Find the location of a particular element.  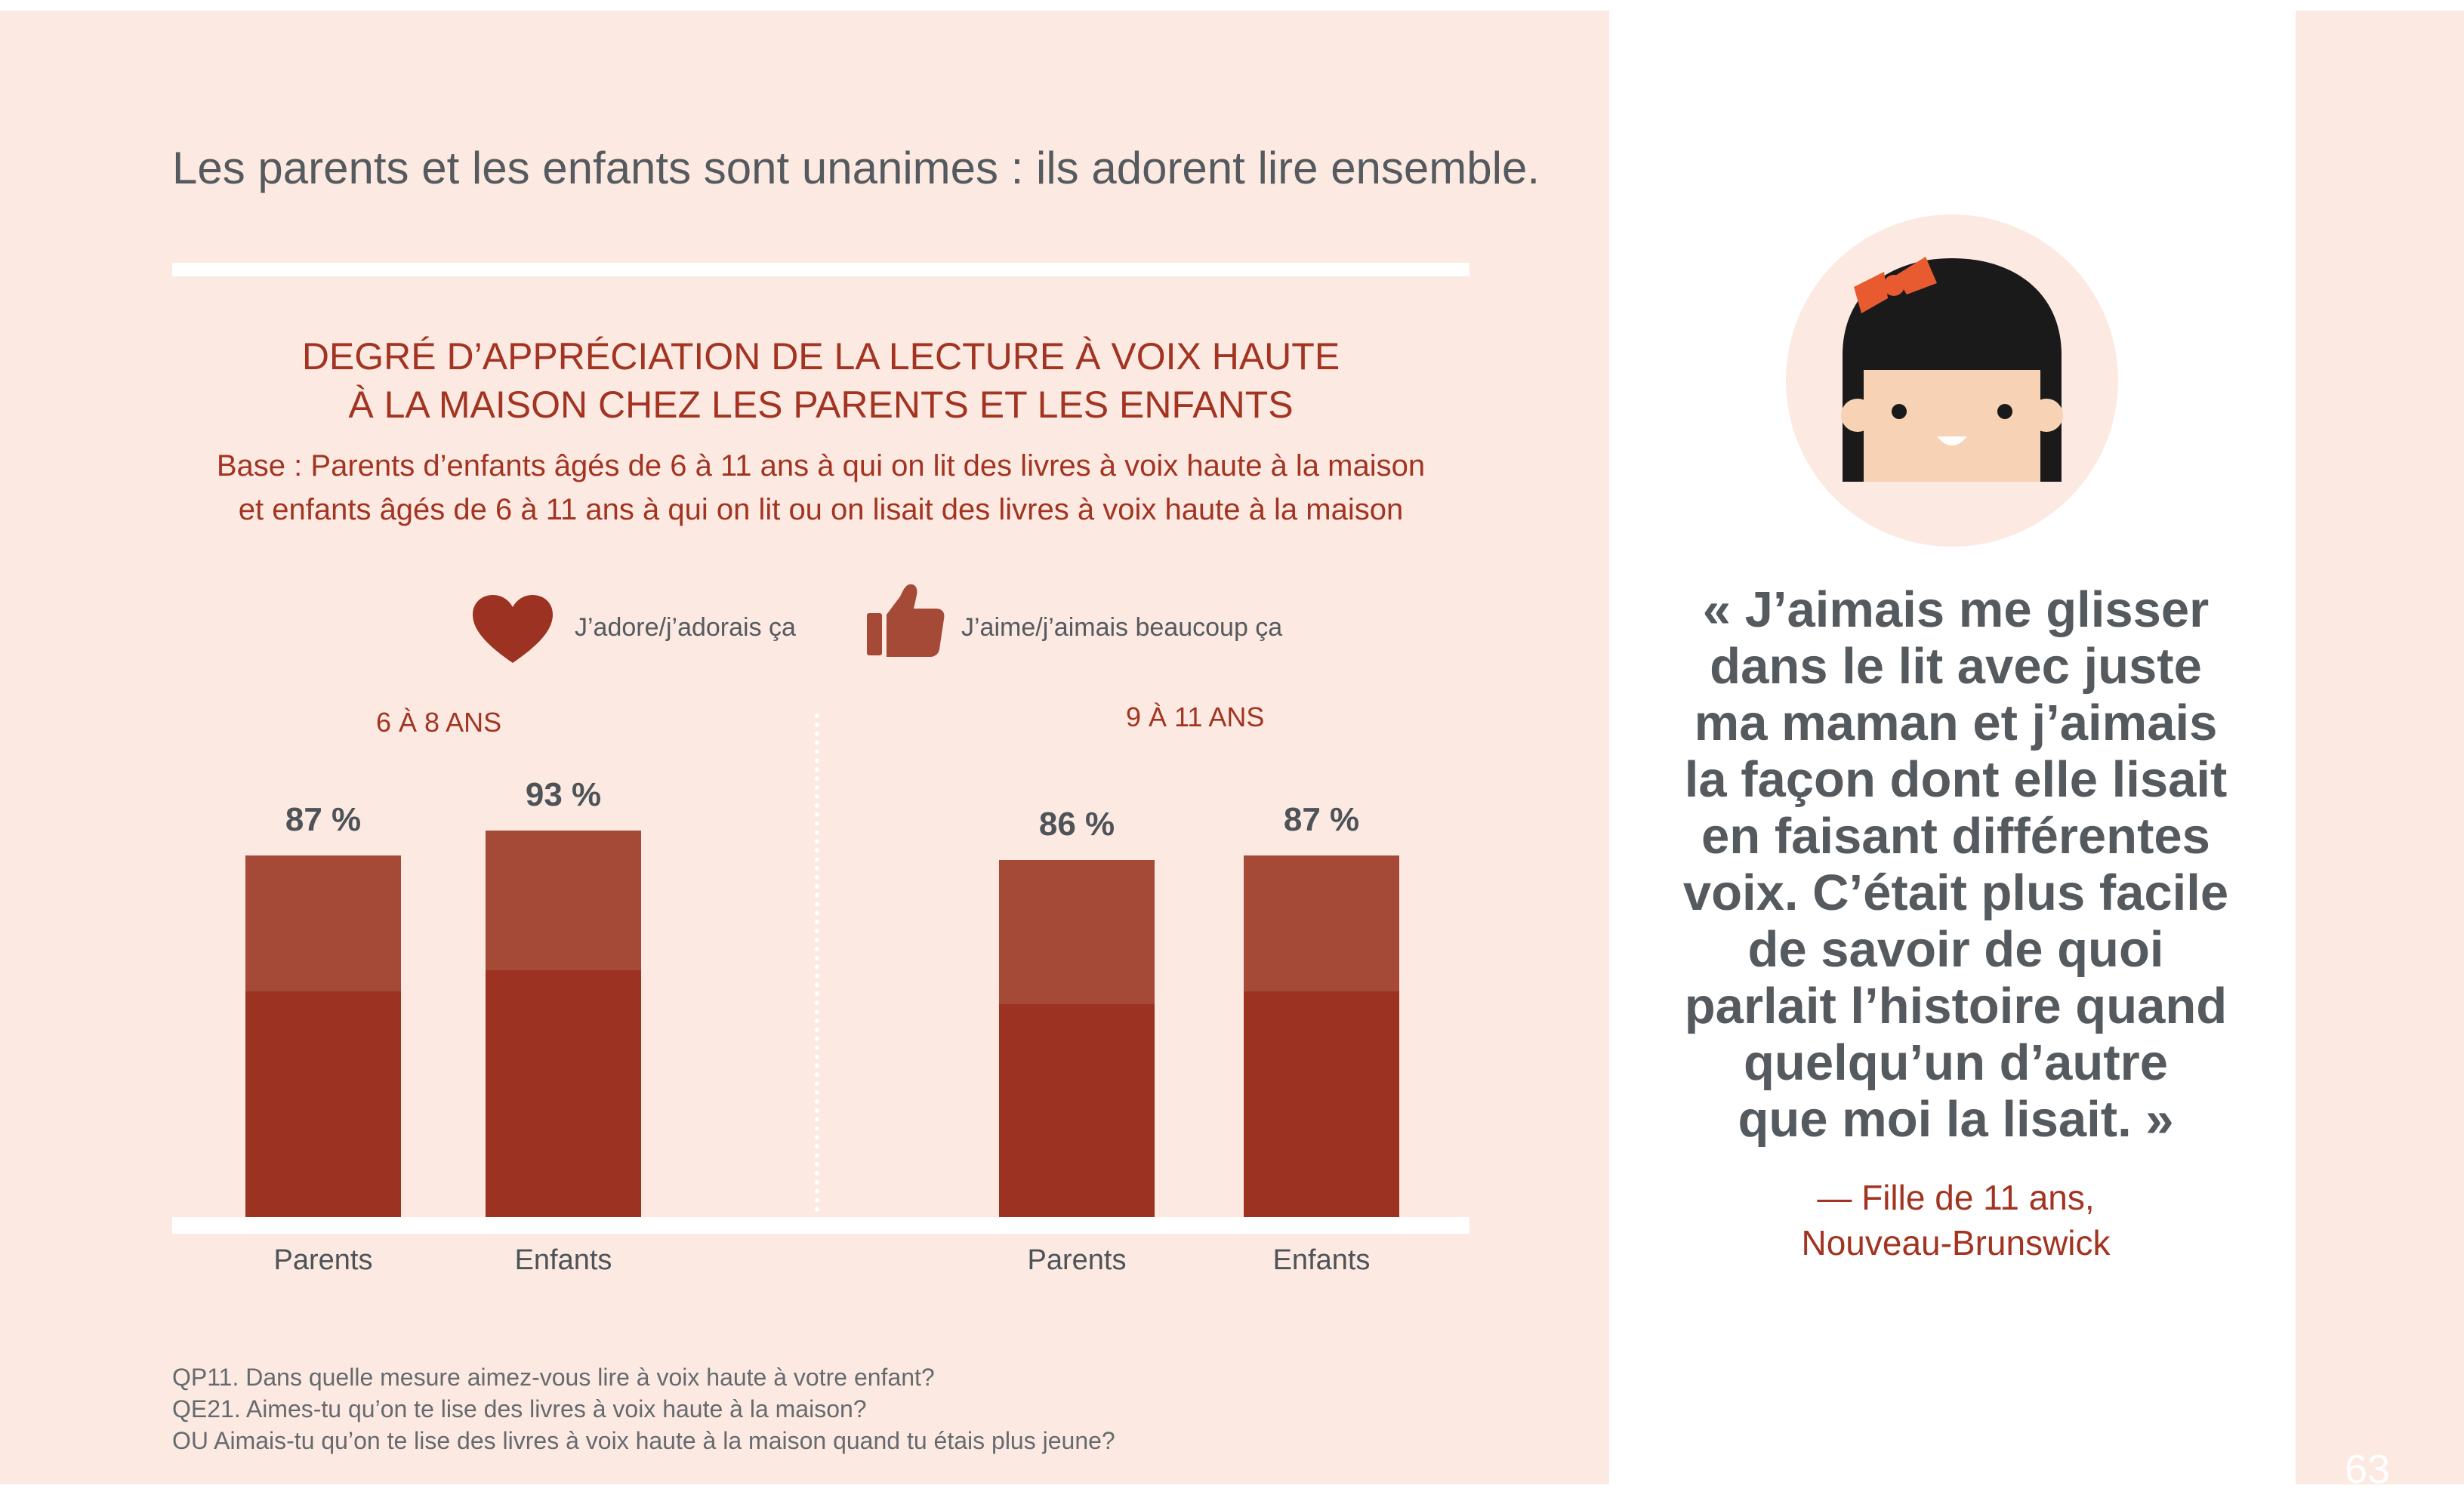

right-margin-panel is located at coordinates (2380, 747).